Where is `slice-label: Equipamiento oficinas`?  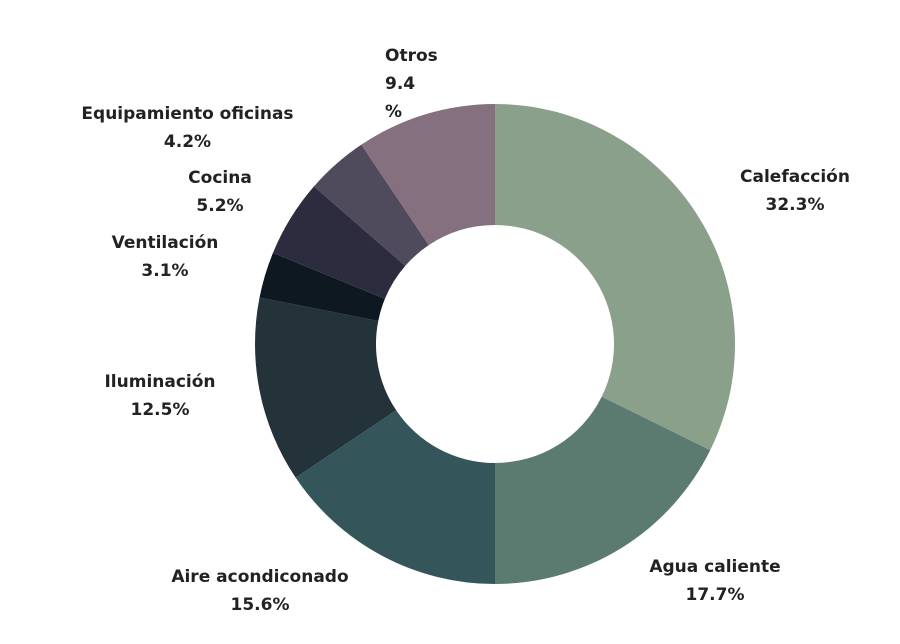 slice-label: Equipamiento oficinas is located at coordinates (187, 114).